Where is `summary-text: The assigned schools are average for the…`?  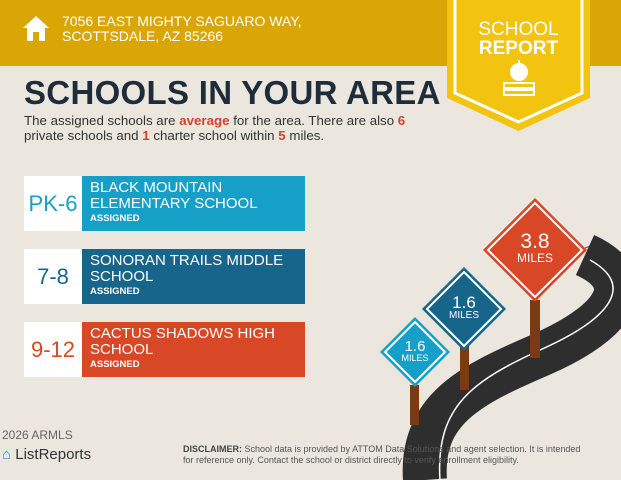
summary-text: The assigned schools are average for the… is located at coordinates (215, 128).